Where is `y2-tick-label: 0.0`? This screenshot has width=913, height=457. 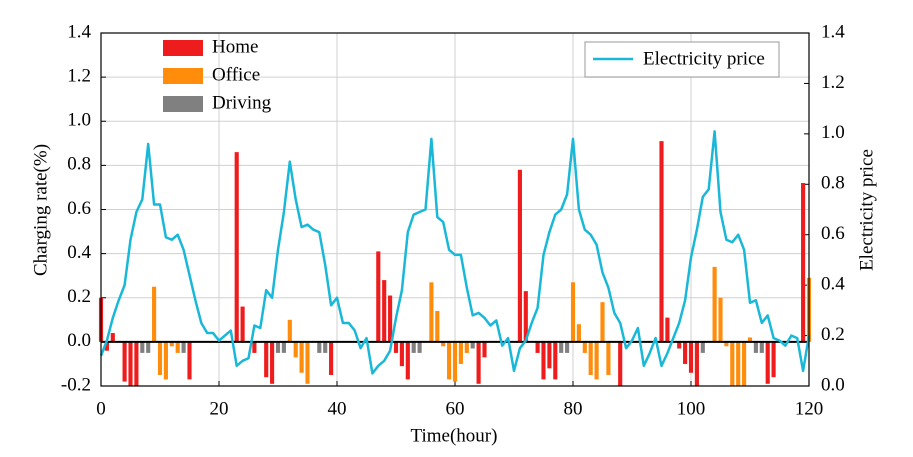 y2-tick-label: 0.0 is located at coordinates (833, 384).